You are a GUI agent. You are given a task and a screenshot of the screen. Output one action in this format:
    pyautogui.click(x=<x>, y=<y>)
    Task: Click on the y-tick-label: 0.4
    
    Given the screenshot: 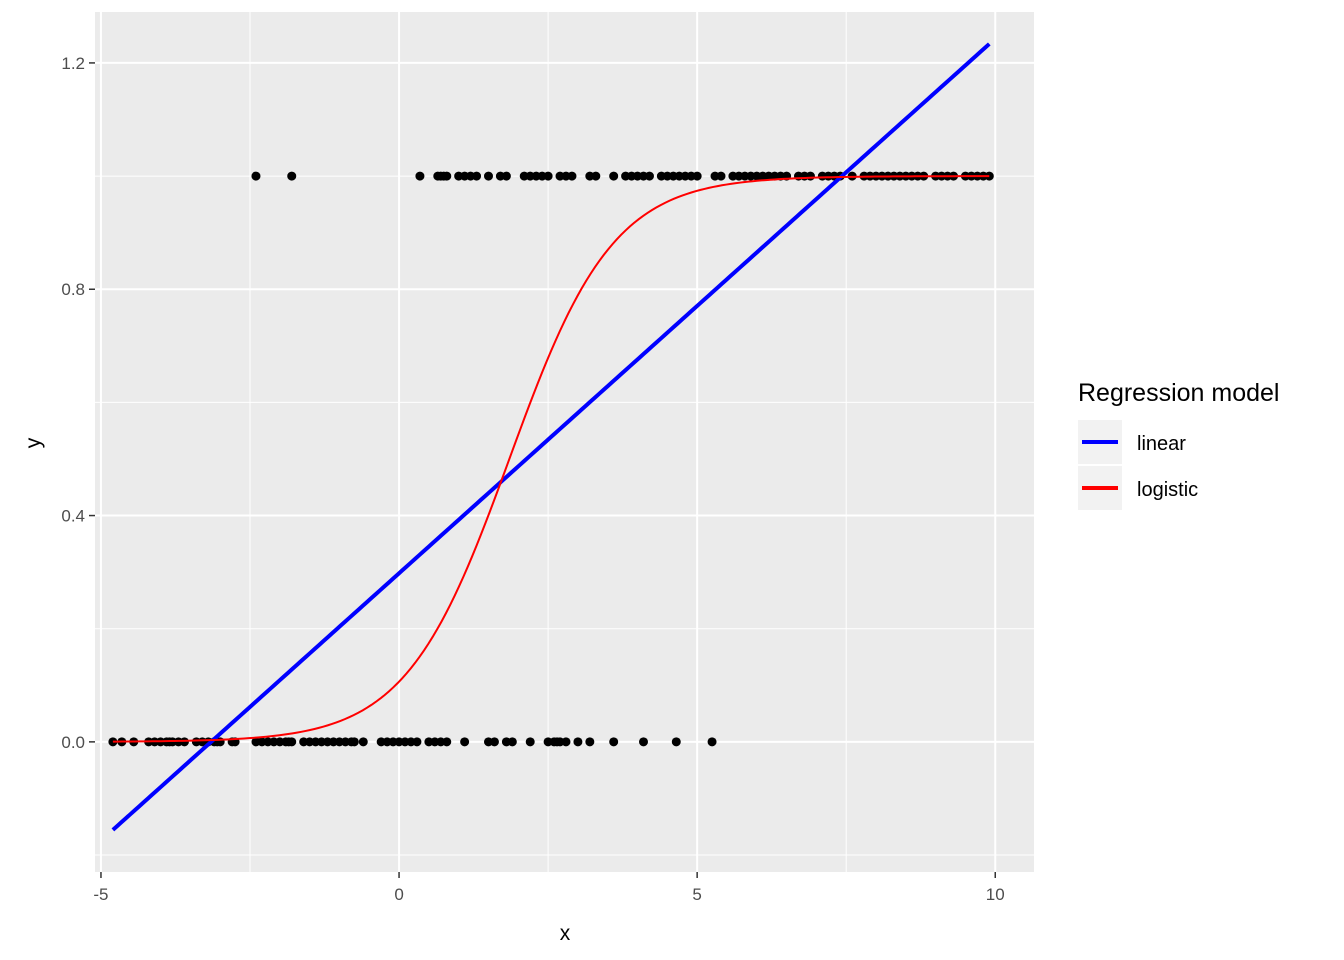 What is the action you would take?
    pyautogui.click(x=73, y=516)
    